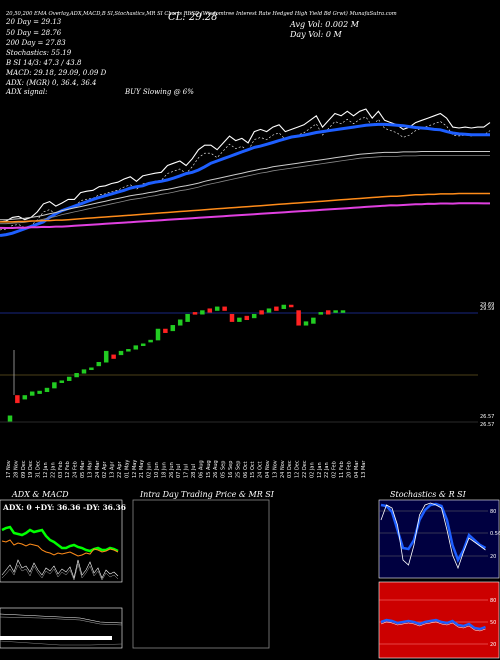 The width and height of the screenshot is (500, 660). I want to click on macd-histogram, so click(56, 638).